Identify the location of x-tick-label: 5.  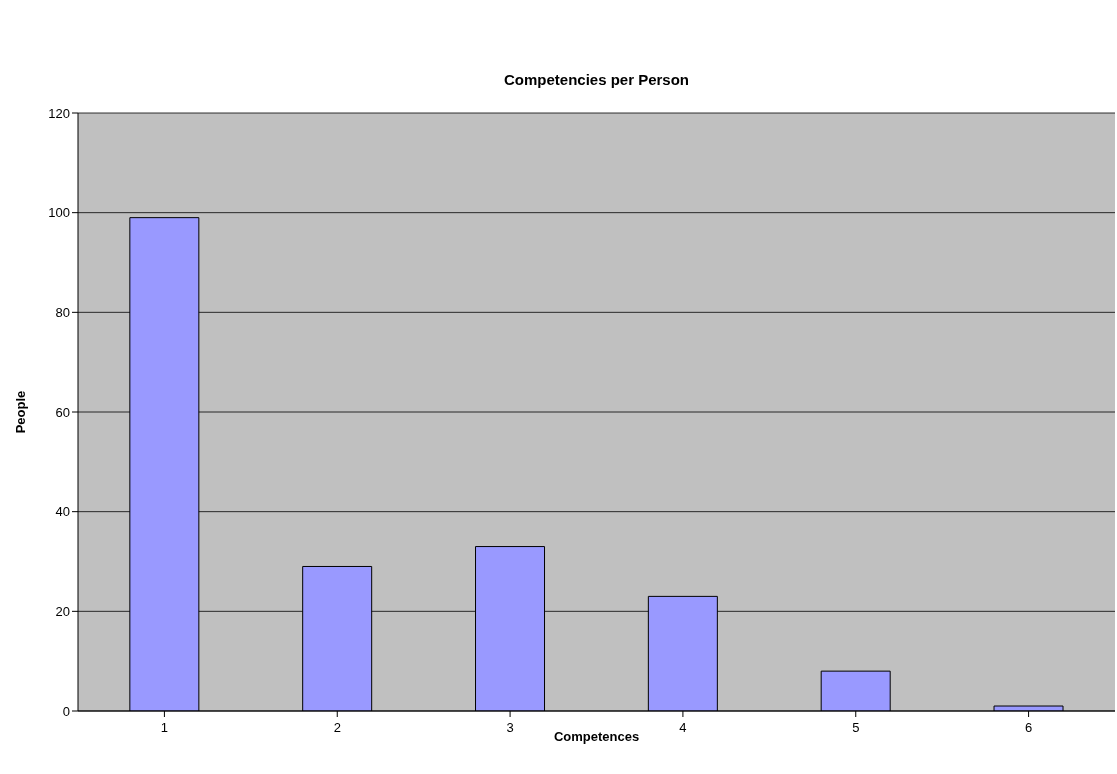
(856, 728).